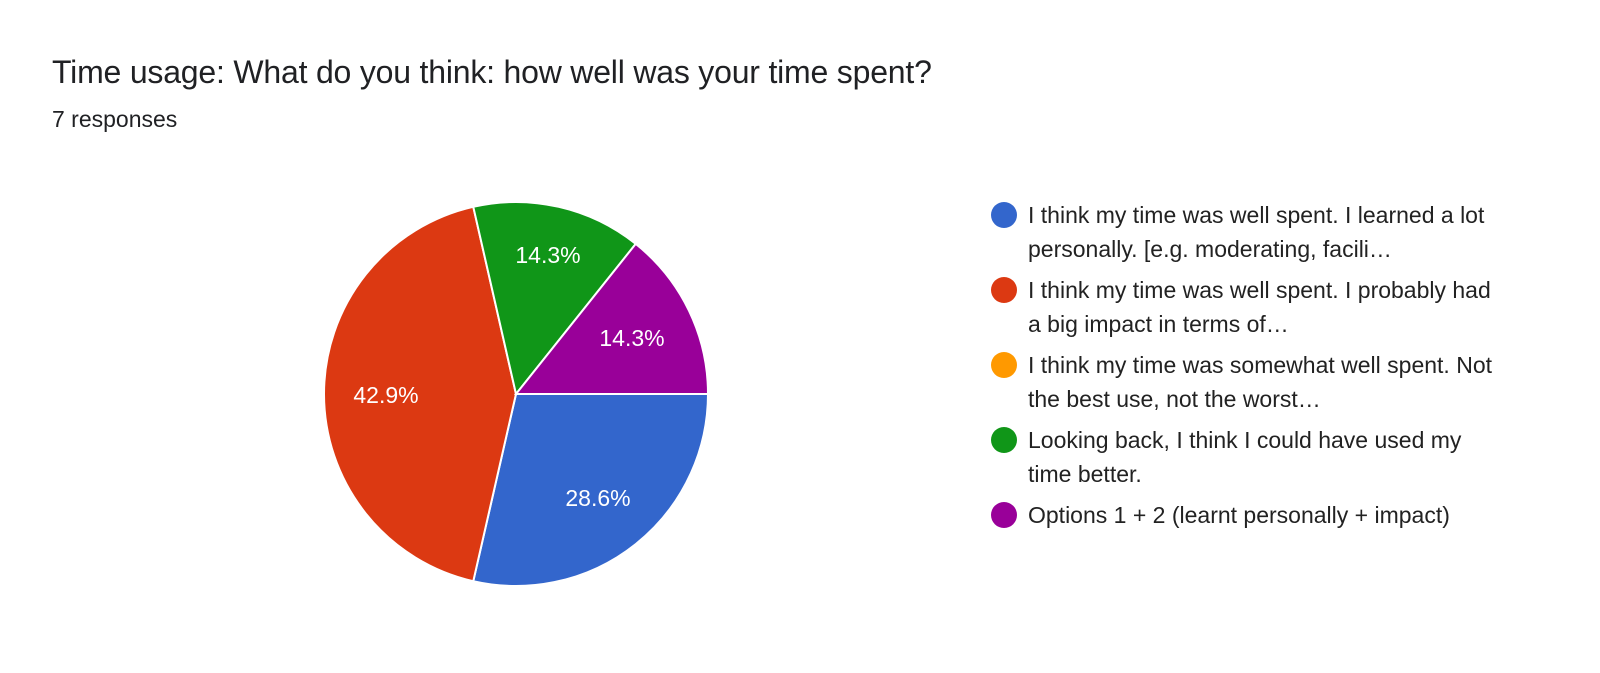 This screenshot has width=1600, height=673. What do you see at coordinates (115, 119) in the screenshot?
I see `response-count: 7 responses` at bounding box center [115, 119].